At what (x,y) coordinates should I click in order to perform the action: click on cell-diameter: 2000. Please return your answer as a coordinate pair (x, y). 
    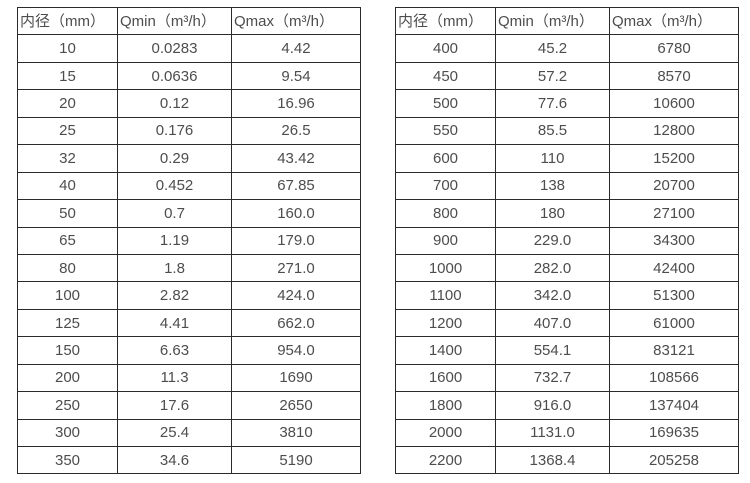
    Looking at the image, I should click on (445, 433).